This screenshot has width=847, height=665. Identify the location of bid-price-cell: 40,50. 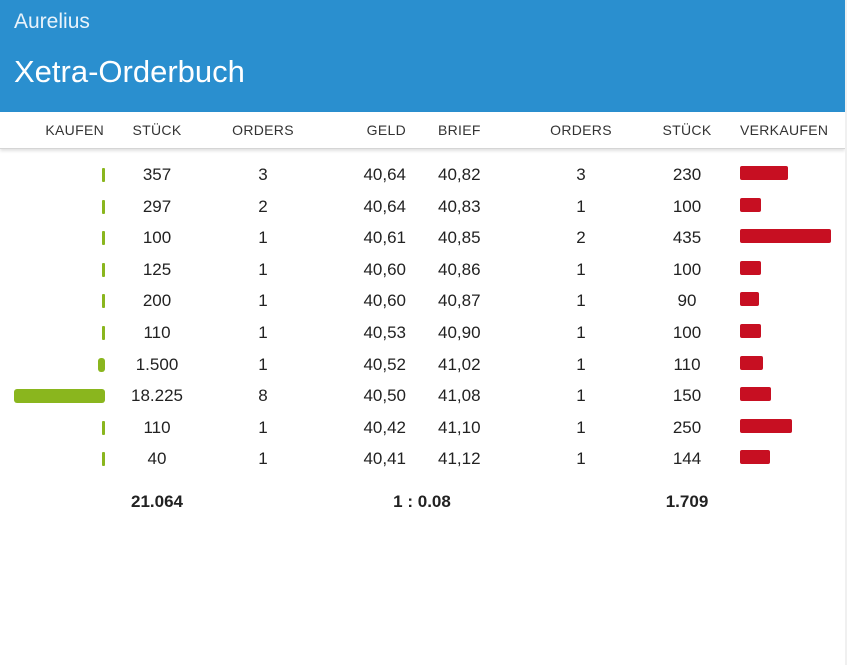
(384, 396).